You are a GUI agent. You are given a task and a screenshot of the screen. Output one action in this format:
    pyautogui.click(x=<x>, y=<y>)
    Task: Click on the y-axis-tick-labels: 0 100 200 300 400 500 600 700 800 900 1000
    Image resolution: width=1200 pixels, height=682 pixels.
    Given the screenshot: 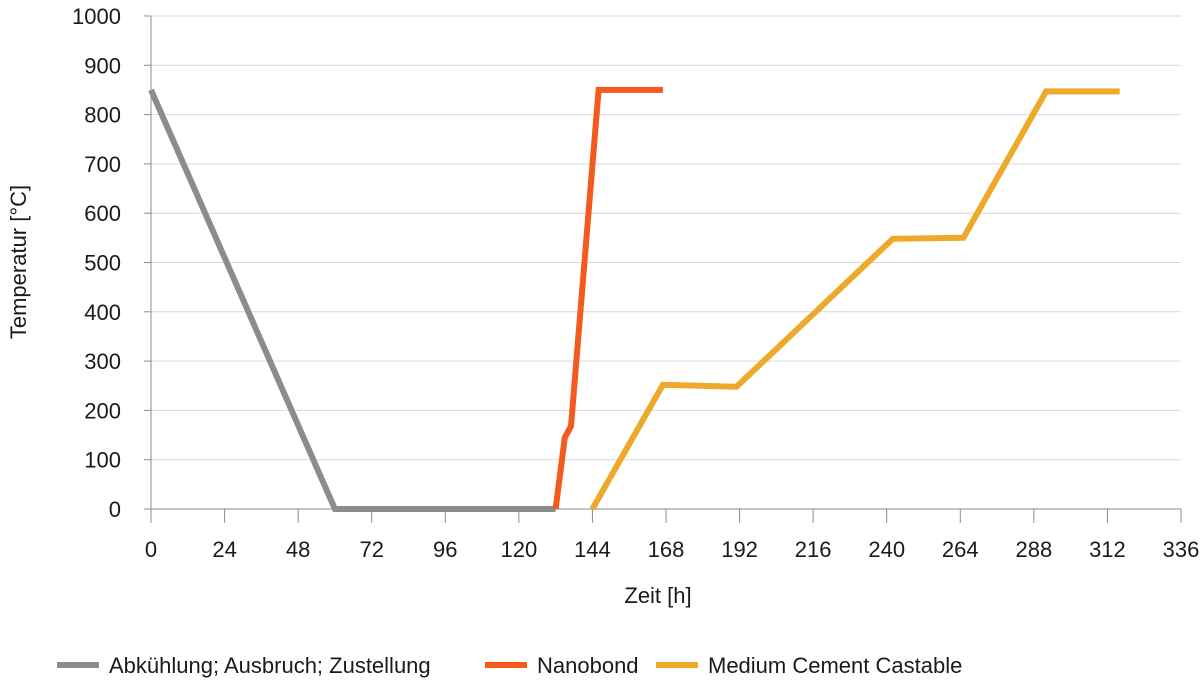 What is the action you would take?
    pyautogui.click(x=96, y=263)
    